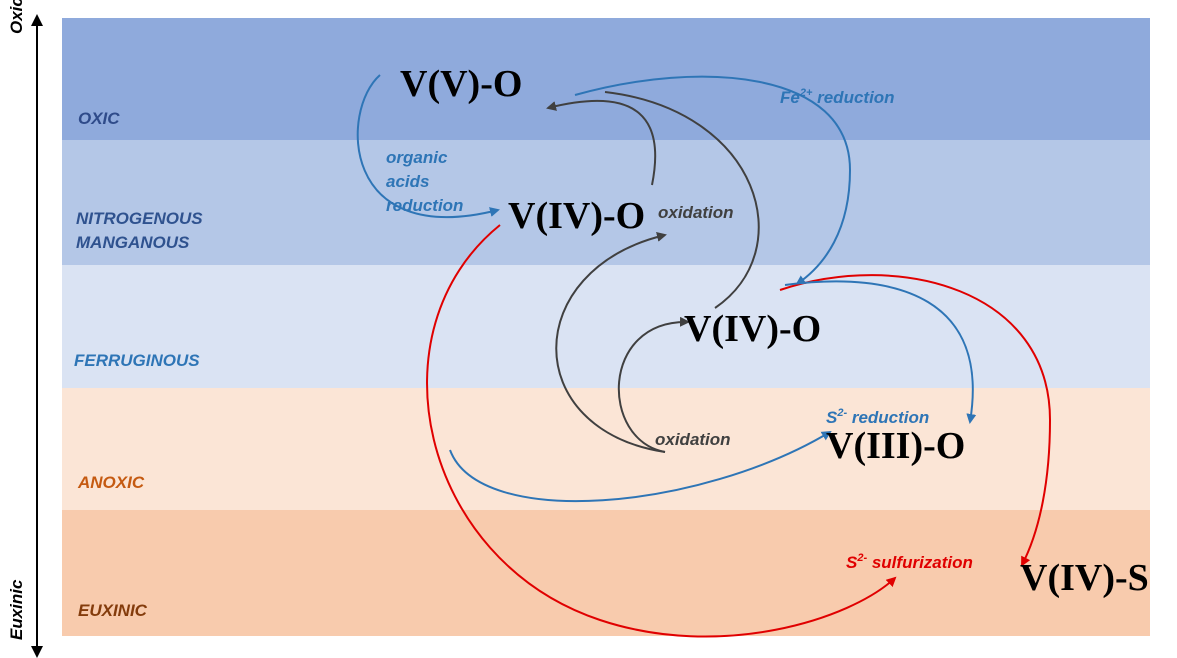 This screenshot has height=658, width=1177. I want to click on species-label: V(III)-O, so click(895, 446).